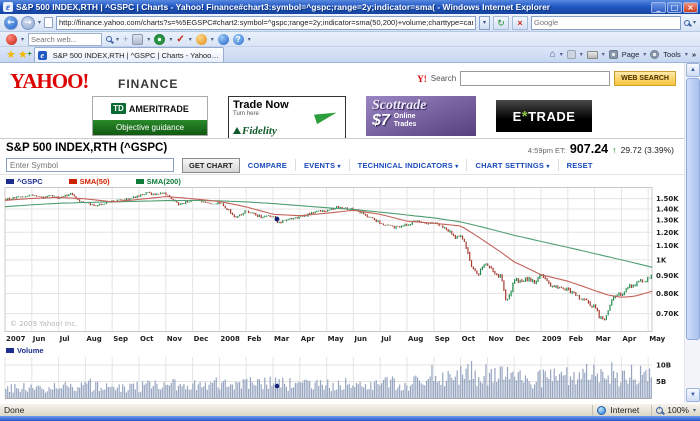 The width and height of the screenshot is (700, 421). I want to click on home-icon: ⌂, so click(552, 54).